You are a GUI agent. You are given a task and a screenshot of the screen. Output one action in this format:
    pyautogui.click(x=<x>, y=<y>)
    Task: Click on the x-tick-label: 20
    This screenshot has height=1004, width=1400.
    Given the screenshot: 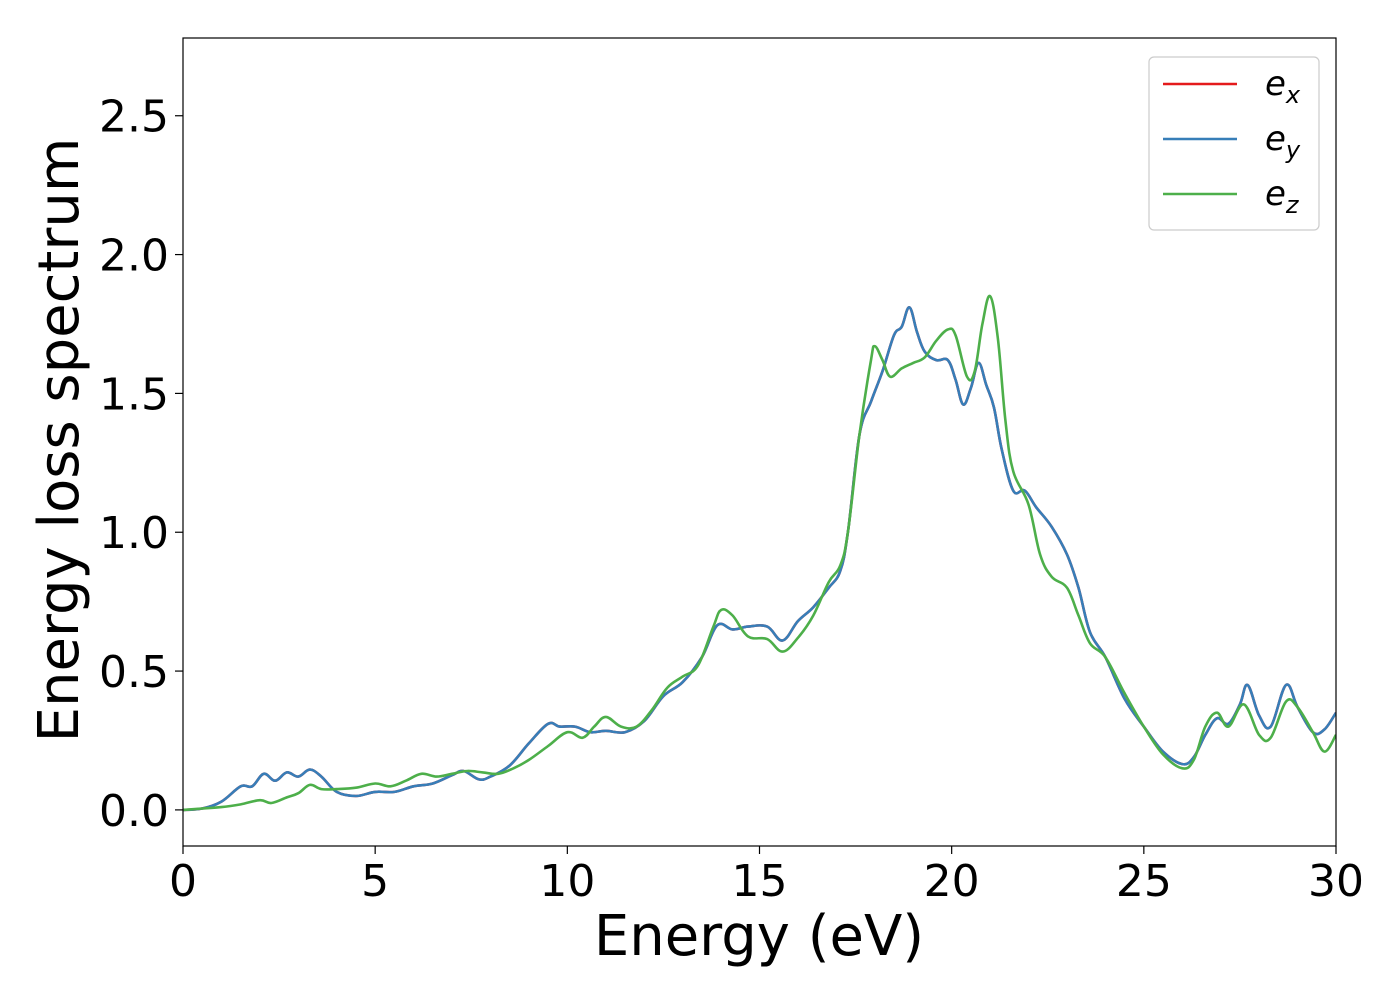 What is the action you would take?
    pyautogui.click(x=952, y=881)
    